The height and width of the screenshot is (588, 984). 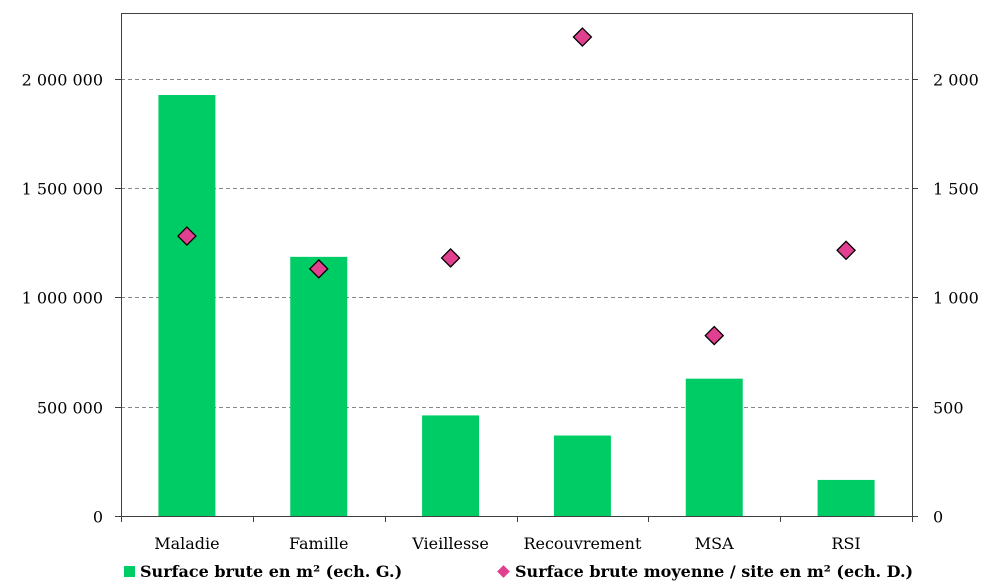 What do you see at coordinates (62, 189) in the screenshot?
I see `y-left-tick-label: 1 500 000` at bounding box center [62, 189].